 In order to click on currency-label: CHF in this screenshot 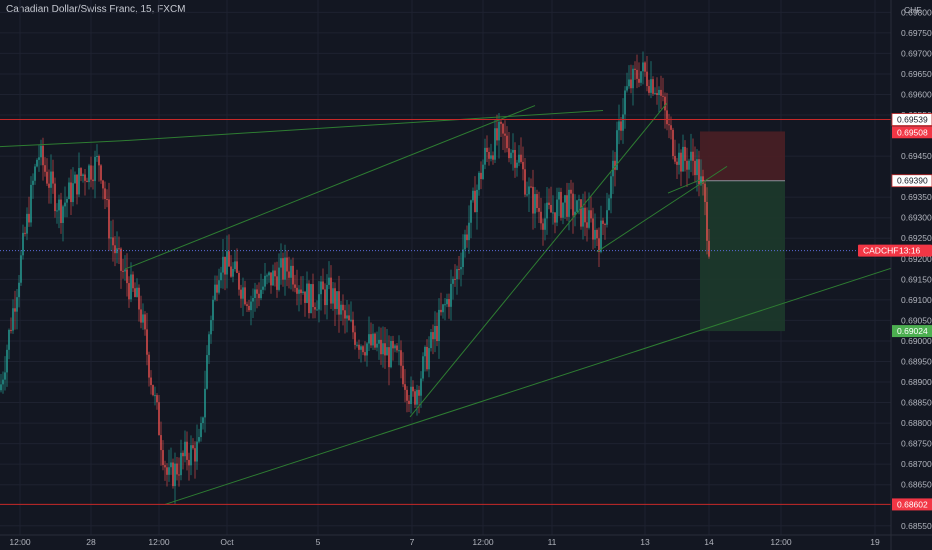, I will do `click(912, 10)`.